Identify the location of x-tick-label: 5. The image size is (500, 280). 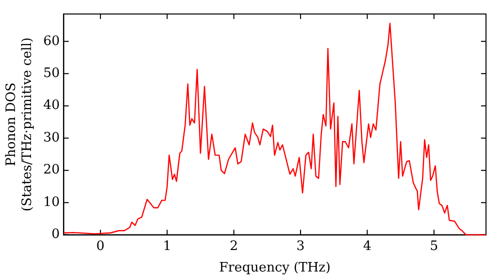
(434, 246).